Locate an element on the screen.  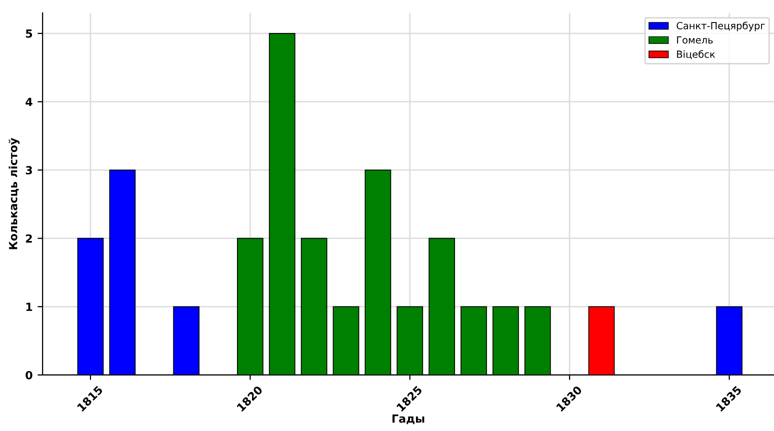
y-tick-label: 5 is located at coordinates (29, 34).